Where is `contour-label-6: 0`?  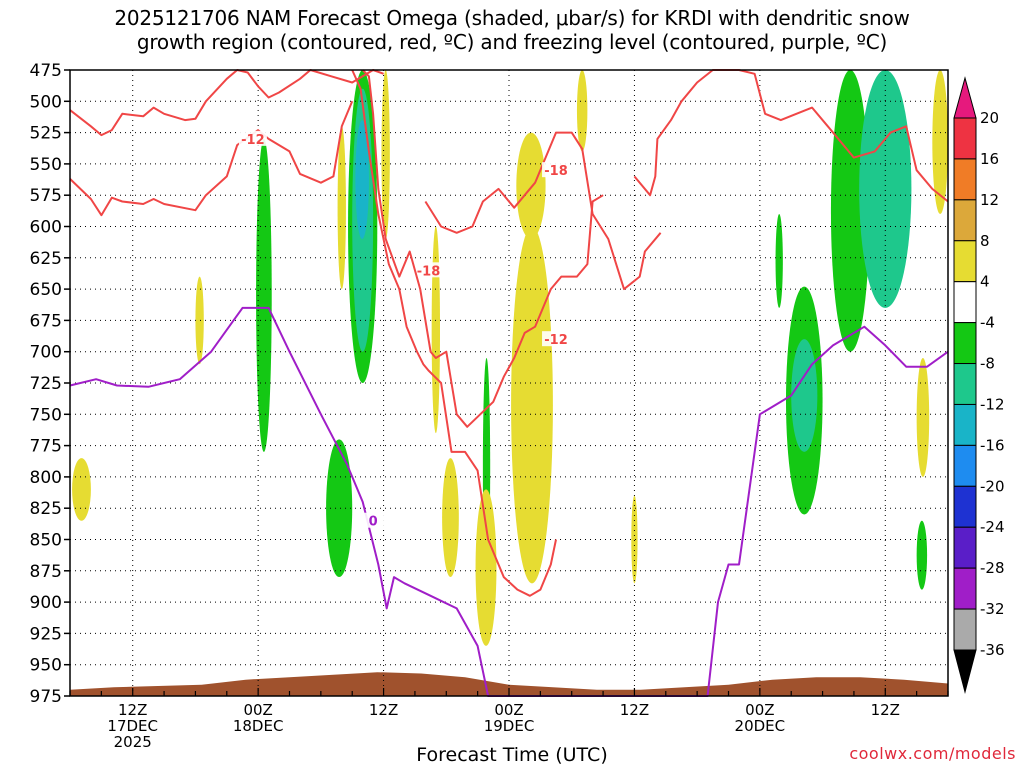
contour-label-6: 0 is located at coordinates (373, 522).